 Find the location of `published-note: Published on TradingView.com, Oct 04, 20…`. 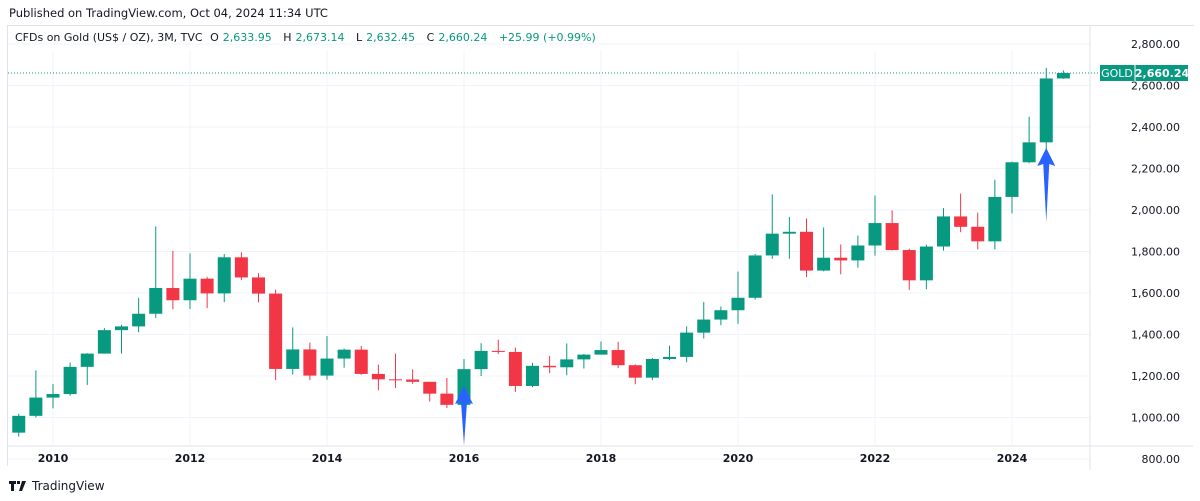

published-note: Published on TradingView.com, Oct 04, 20… is located at coordinates (168, 13).